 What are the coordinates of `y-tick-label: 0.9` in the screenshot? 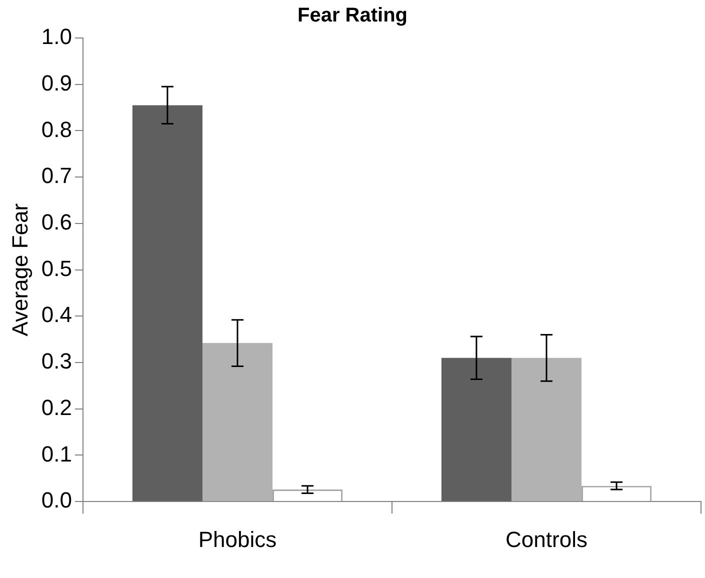 It's located at (56, 83).